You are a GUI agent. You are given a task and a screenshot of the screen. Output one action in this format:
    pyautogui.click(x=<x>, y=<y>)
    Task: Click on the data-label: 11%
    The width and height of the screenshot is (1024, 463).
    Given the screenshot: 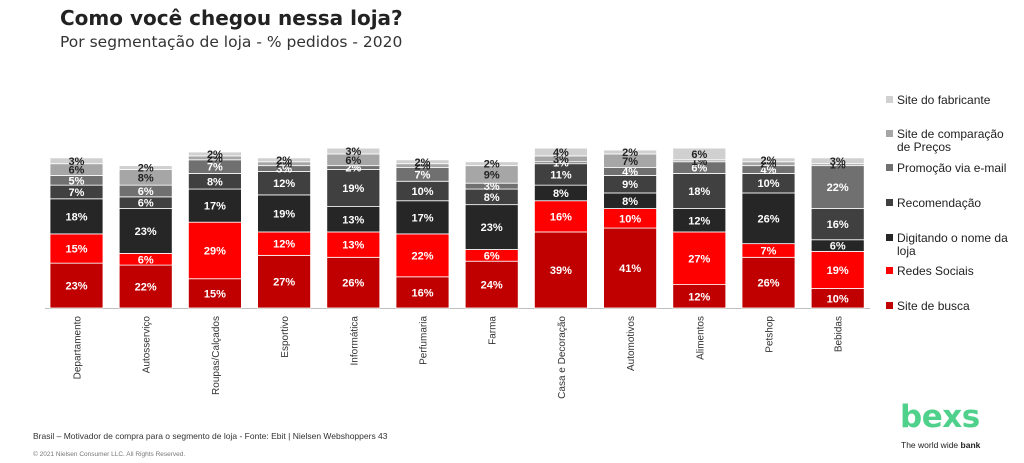 What is the action you would take?
    pyautogui.click(x=561, y=175)
    